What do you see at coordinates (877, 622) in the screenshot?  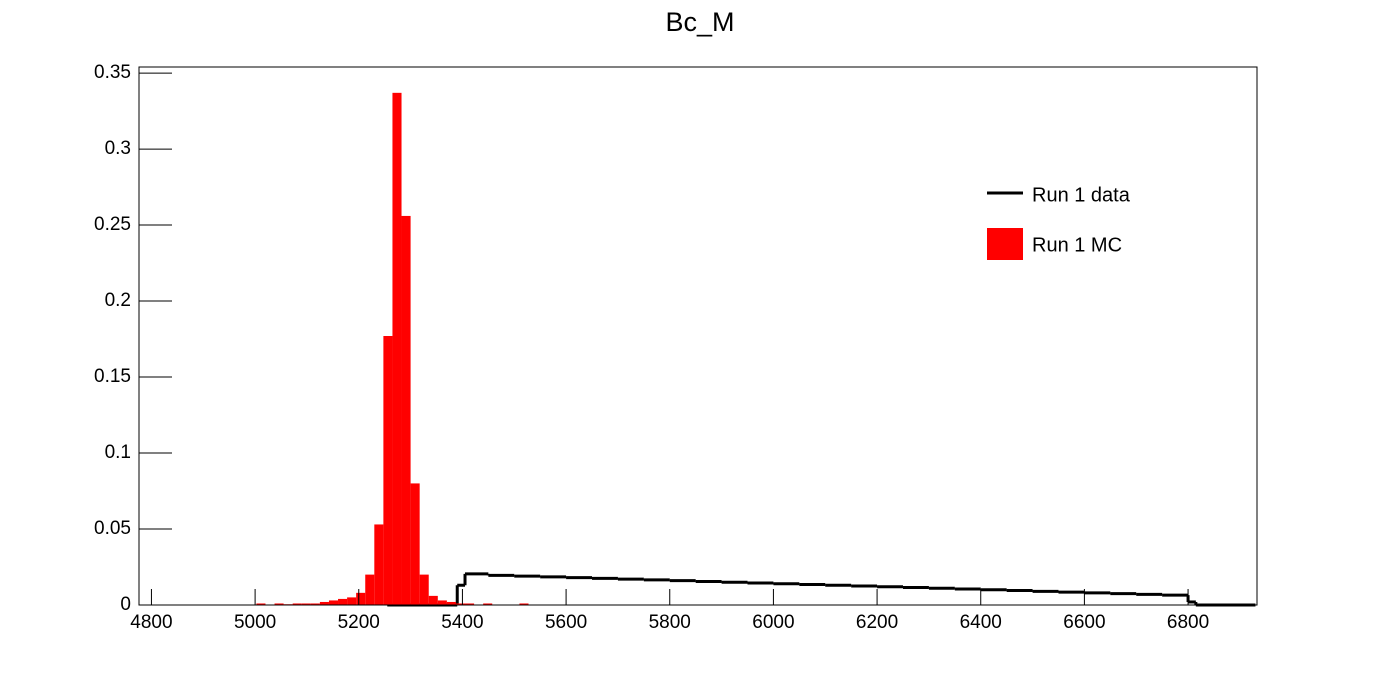 I see `x-tick-label: 6200` at bounding box center [877, 622].